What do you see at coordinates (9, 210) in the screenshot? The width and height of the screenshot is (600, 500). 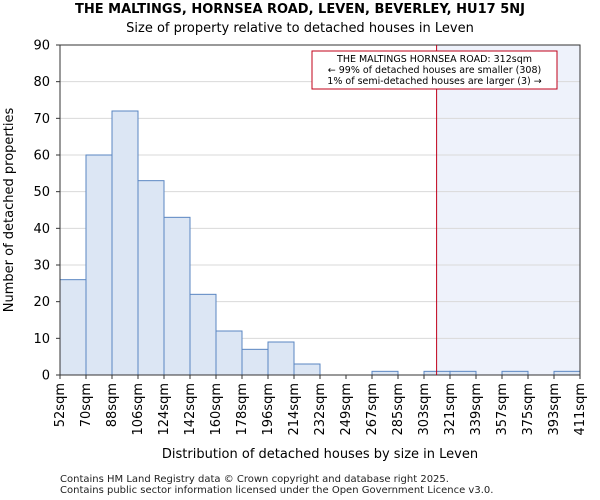 I see `y-axis-label: Number of detached properties` at bounding box center [9, 210].